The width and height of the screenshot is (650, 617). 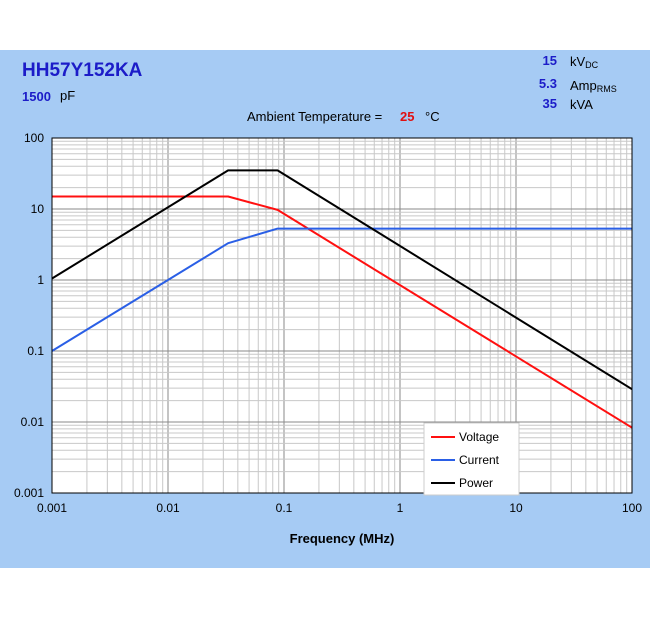 What do you see at coordinates (33, 422) in the screenshot?
I see `y-tick-label: 0.01` at bounding box center [33, 422].